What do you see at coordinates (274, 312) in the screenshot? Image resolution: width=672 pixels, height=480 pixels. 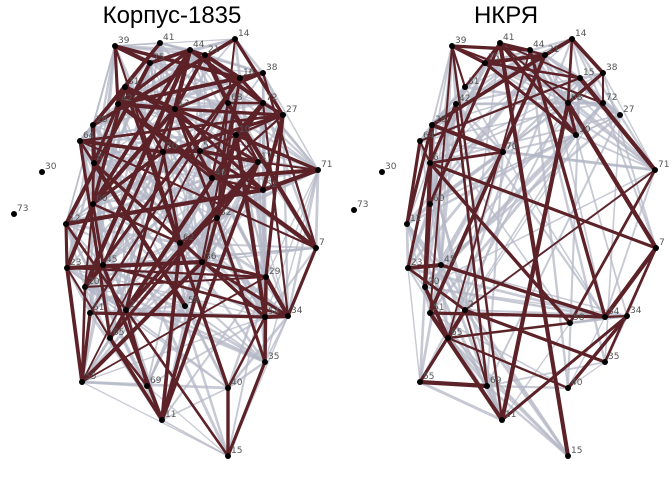 I see `node-label-54: 54` at bounding box center [274, 312].